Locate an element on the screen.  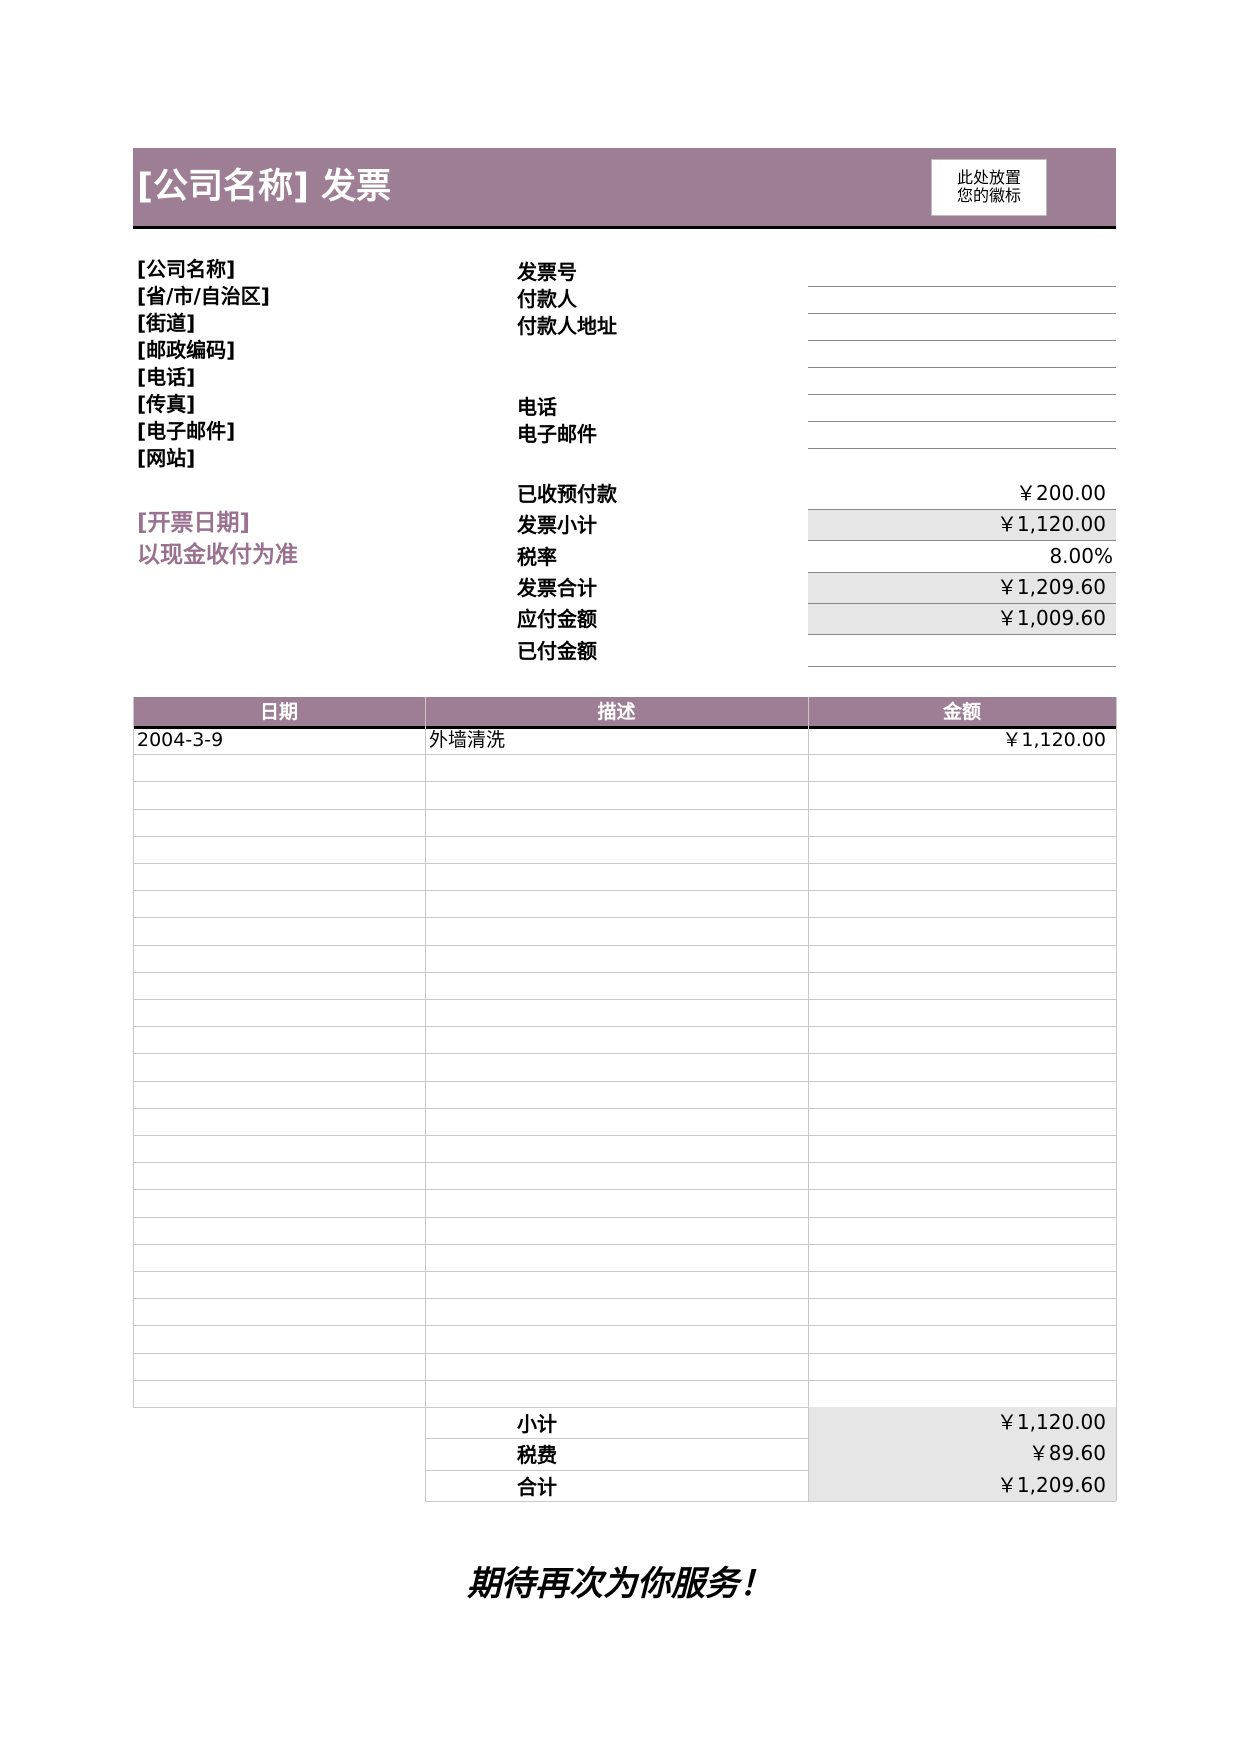
totals-value: ￥89.60 is located at coordinates (1067, 1453).